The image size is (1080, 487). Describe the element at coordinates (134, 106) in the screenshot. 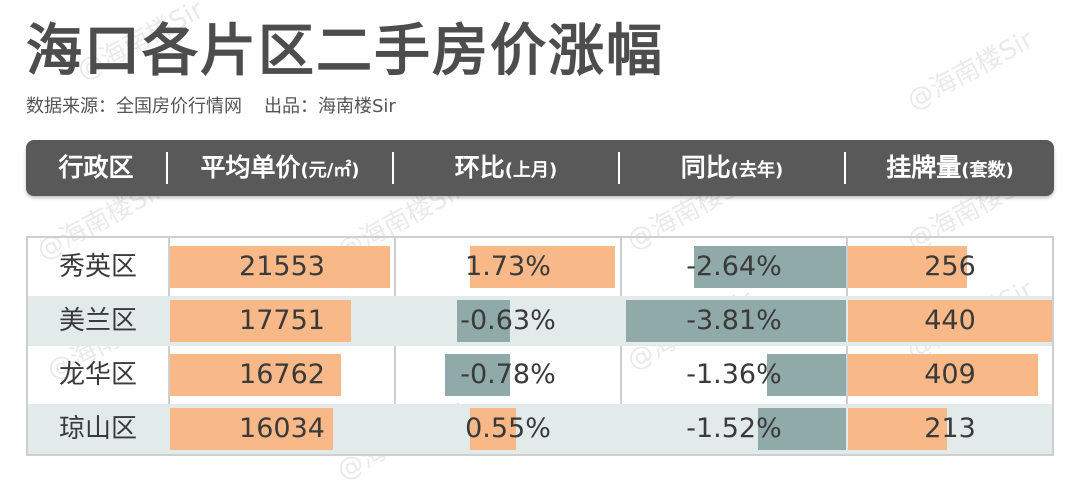

I see `data-source: 数据来源：全国房价行情网` at that location.